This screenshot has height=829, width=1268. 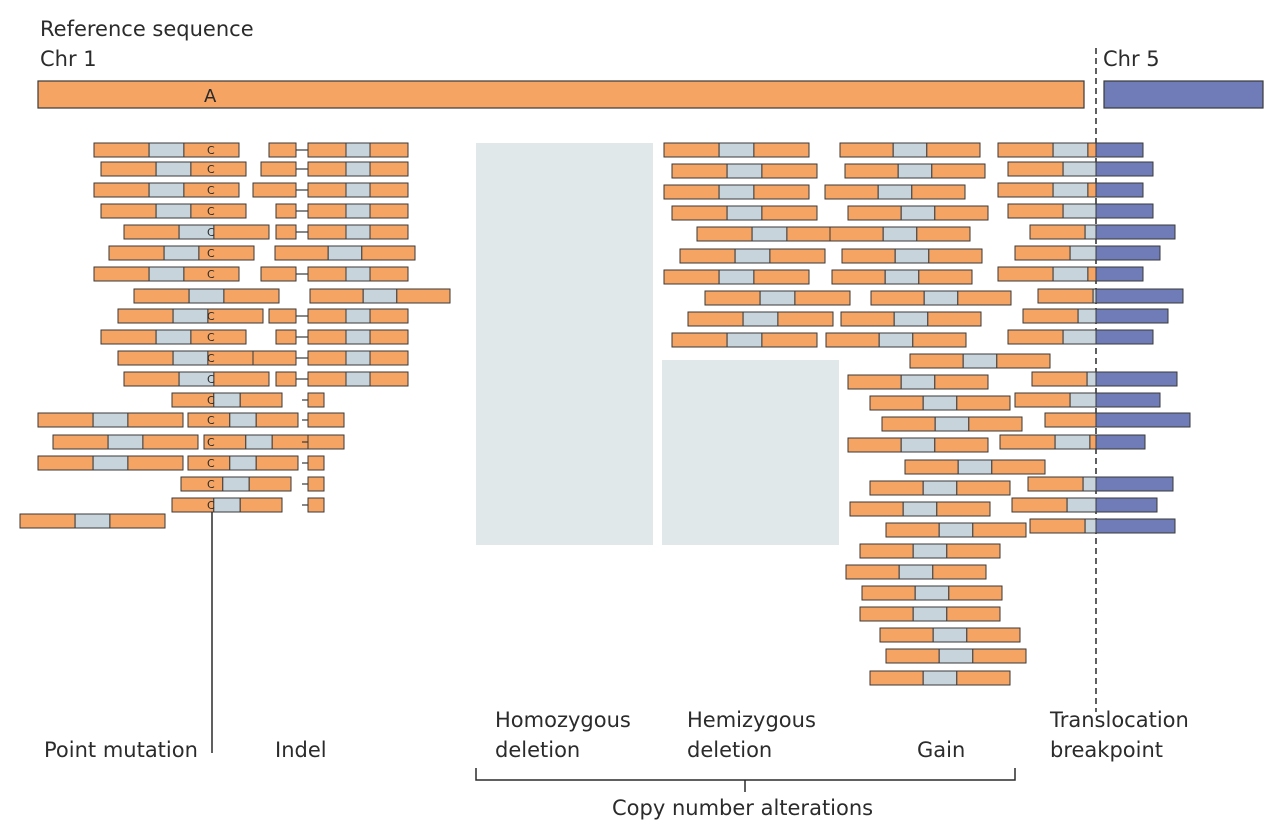 What do you see at coordinates (750, 452) in the screenshot?
I see `hemizygous-deletion-region` at bounding box center [750, 452].